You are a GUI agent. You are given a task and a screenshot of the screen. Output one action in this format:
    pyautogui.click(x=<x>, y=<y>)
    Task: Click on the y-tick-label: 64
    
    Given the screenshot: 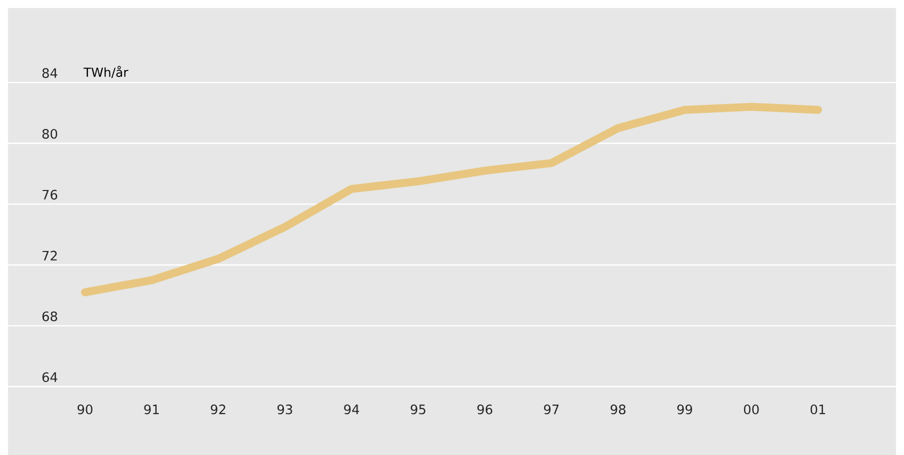 What is the action you would take?
    pyautogui.click(x=50, y=377)
    